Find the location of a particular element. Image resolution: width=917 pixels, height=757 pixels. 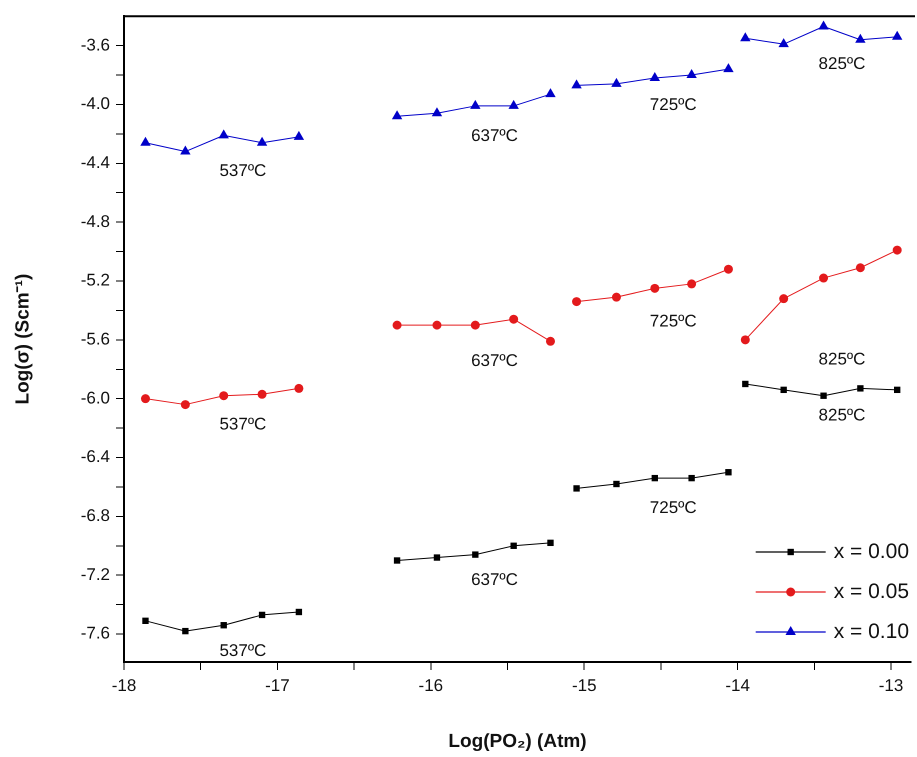

y-tick-label: -5.6 is located at coordinates (95, 339).